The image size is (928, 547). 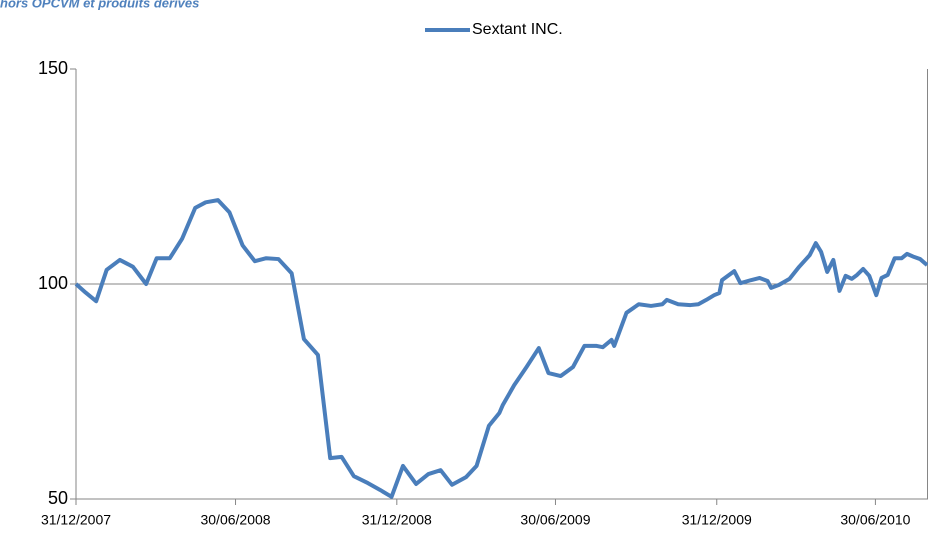 What do you see at coordinates (397, 520) in the screenshot?
I see `x-tick-label: 31/12/2008` at bounding box center [397, 520].